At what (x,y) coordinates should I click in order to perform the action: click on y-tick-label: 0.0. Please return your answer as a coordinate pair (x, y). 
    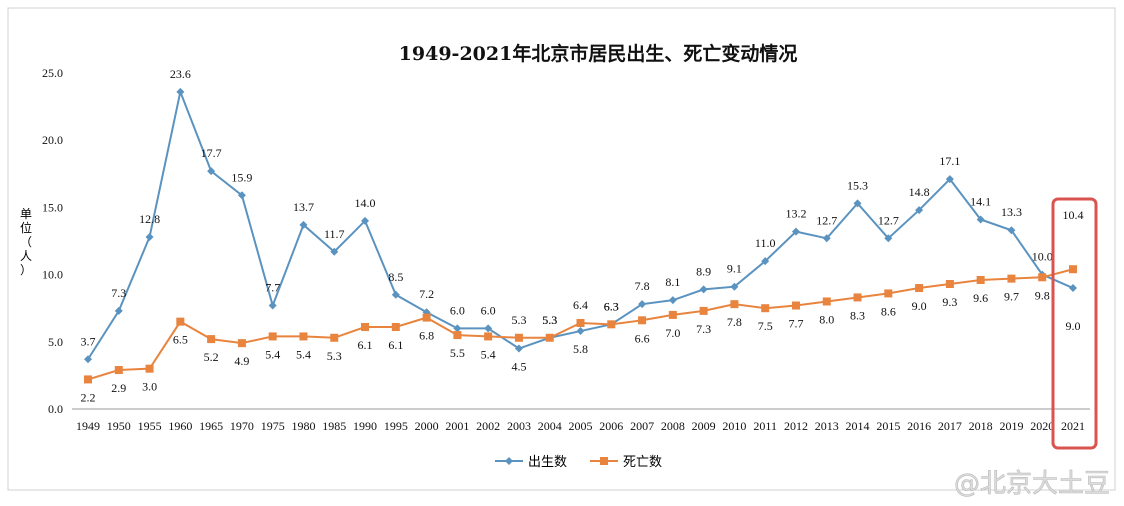
    Looking at the image, I should click on (55, 409).